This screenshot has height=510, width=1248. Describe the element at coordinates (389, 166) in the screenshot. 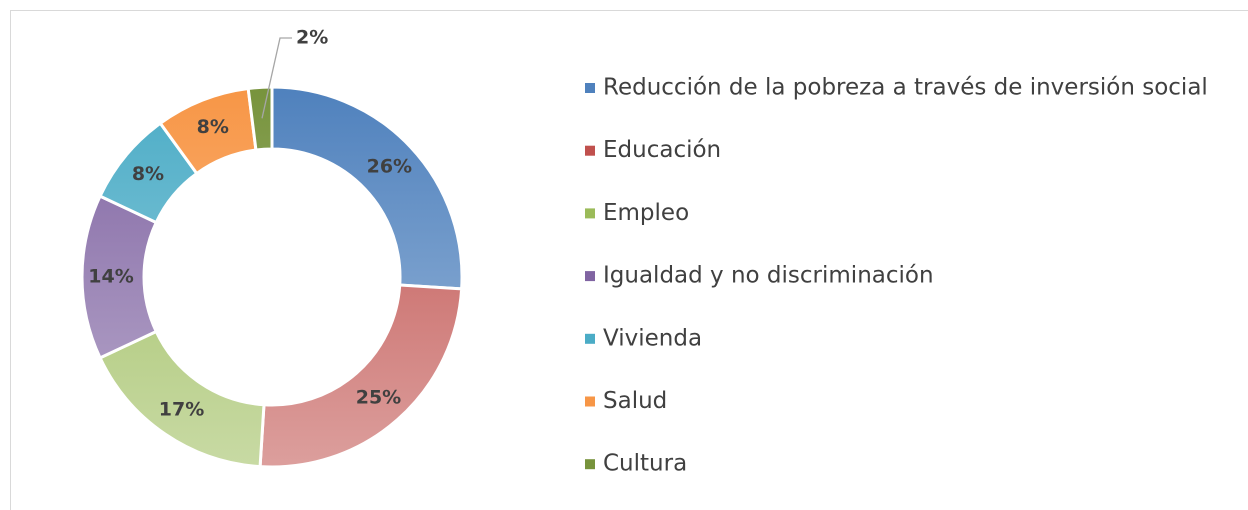

I see `data-label: 26%` at that location.